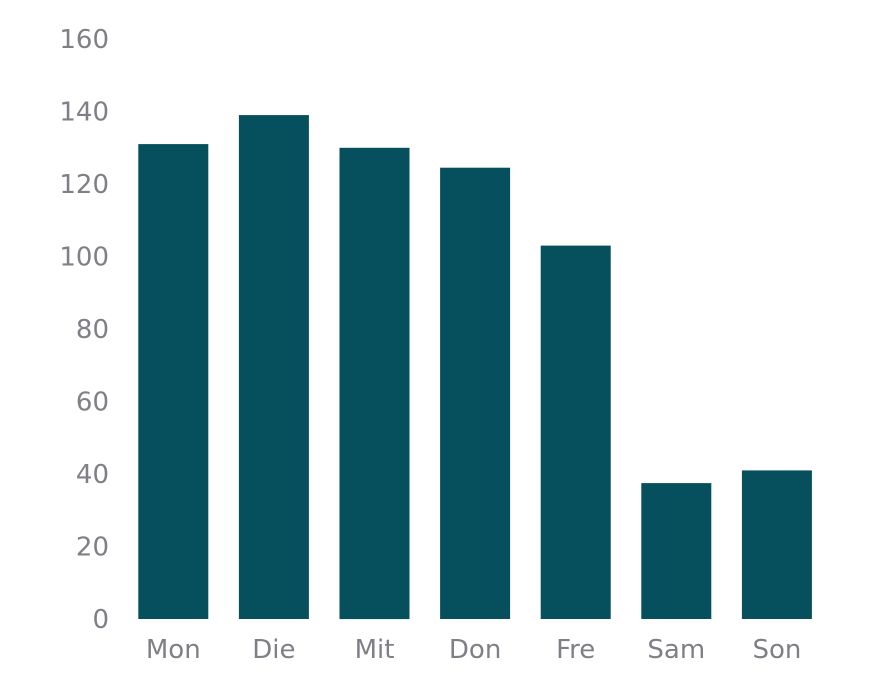  Describe the element at coordinates (84, 185) in the screenshot. I see `y-tick-label-120: 120` at that location.